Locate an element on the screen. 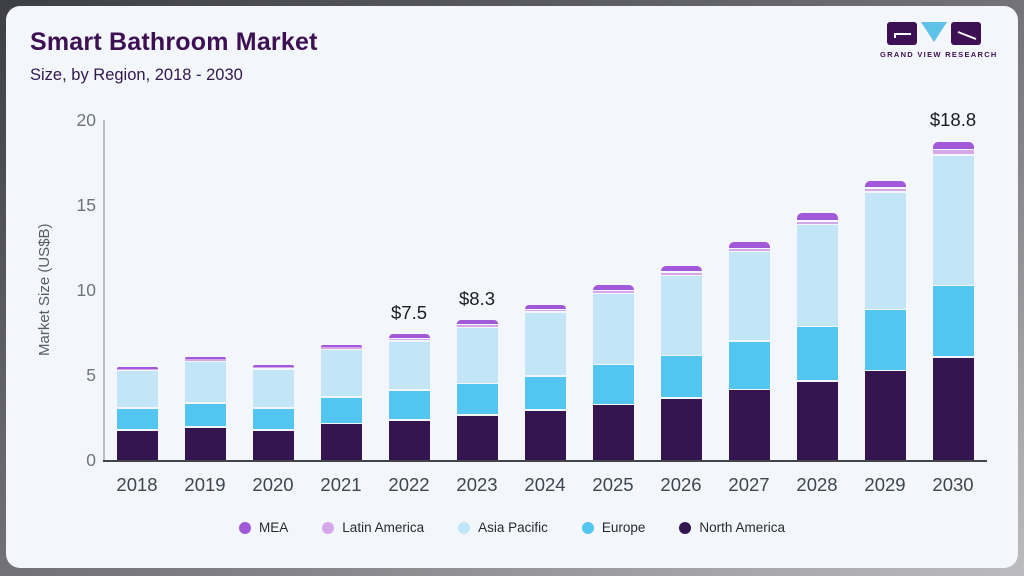 This screenshot has width=1024, height=576. logo-r-block is located at coordinates (966, 33).